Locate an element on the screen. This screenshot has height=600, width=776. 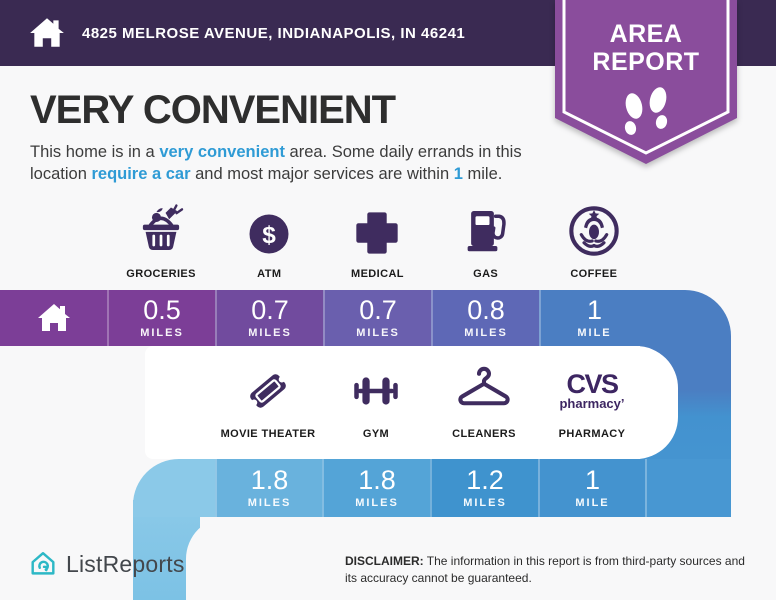
movie-ticket-icon is located at coordinates (268, 391).